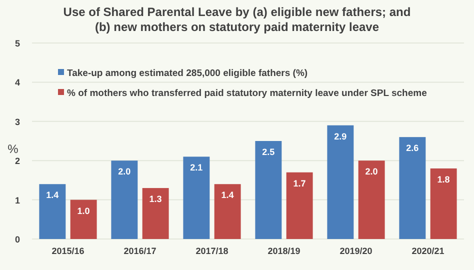  I want to click on x-tick-label: 2020/21, so click(428, 251).